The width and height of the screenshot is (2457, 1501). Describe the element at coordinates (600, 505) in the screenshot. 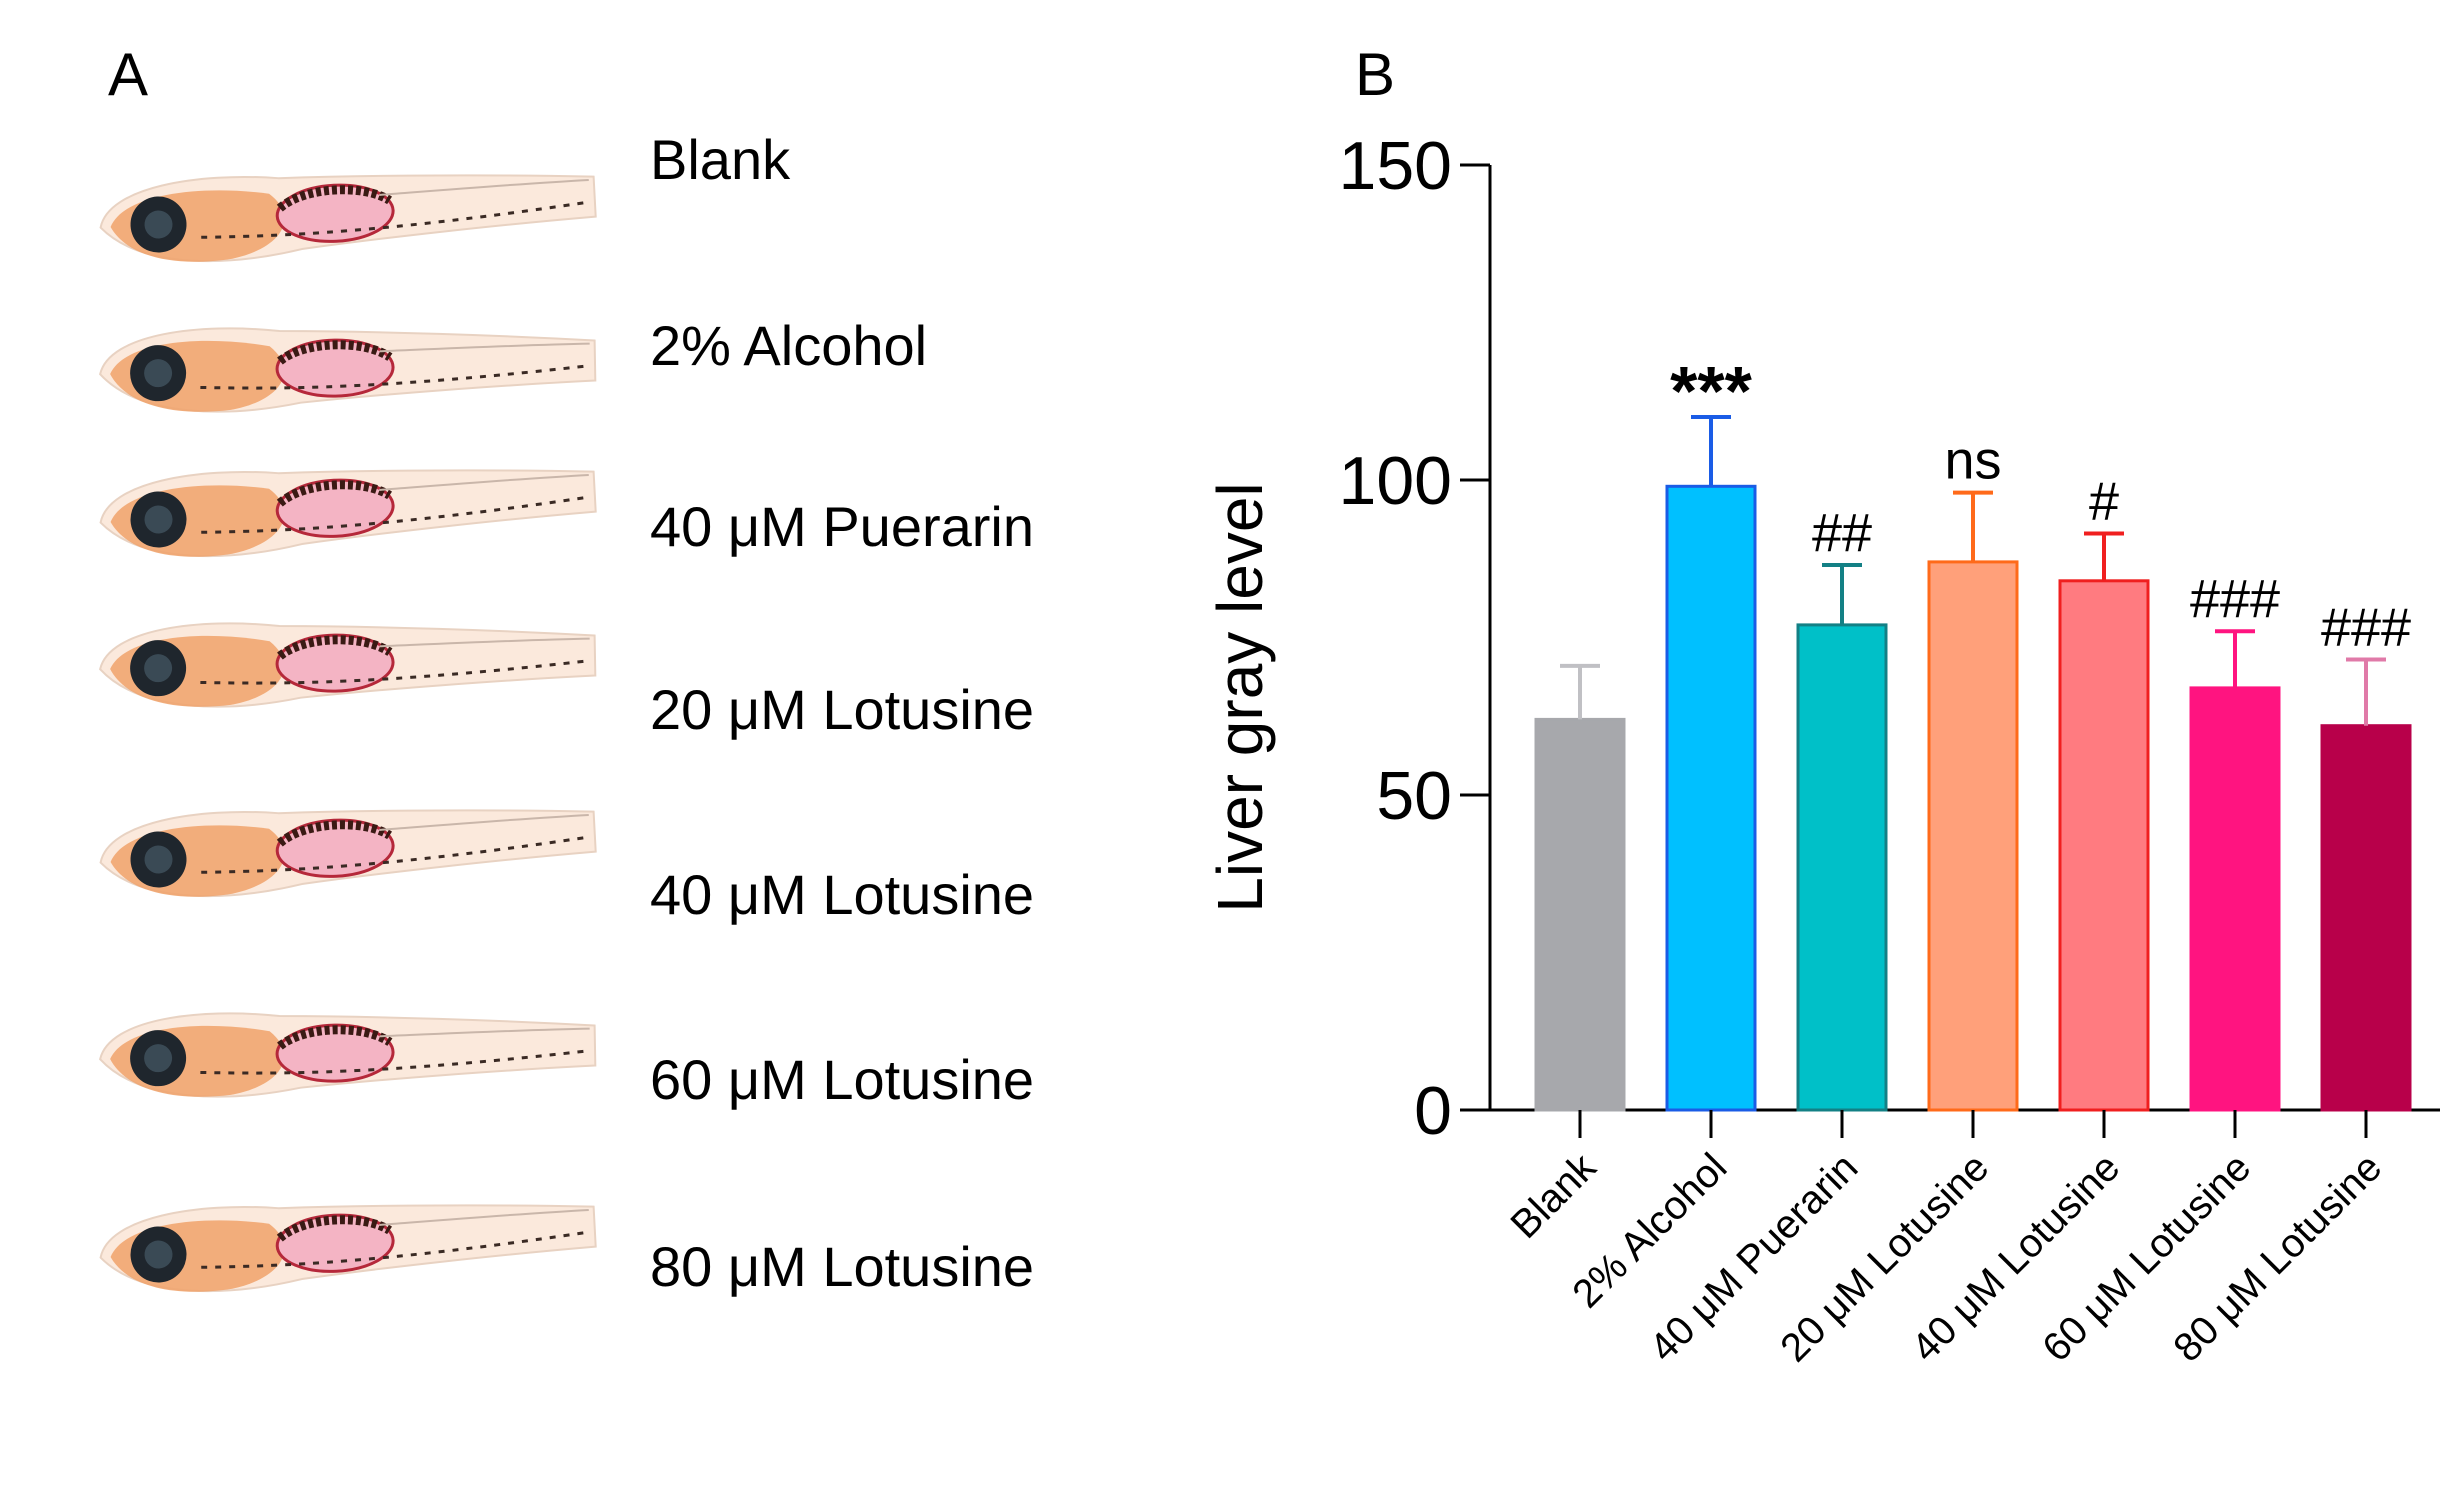

I see `fish-row: 40 μM Puerarin` at that location.